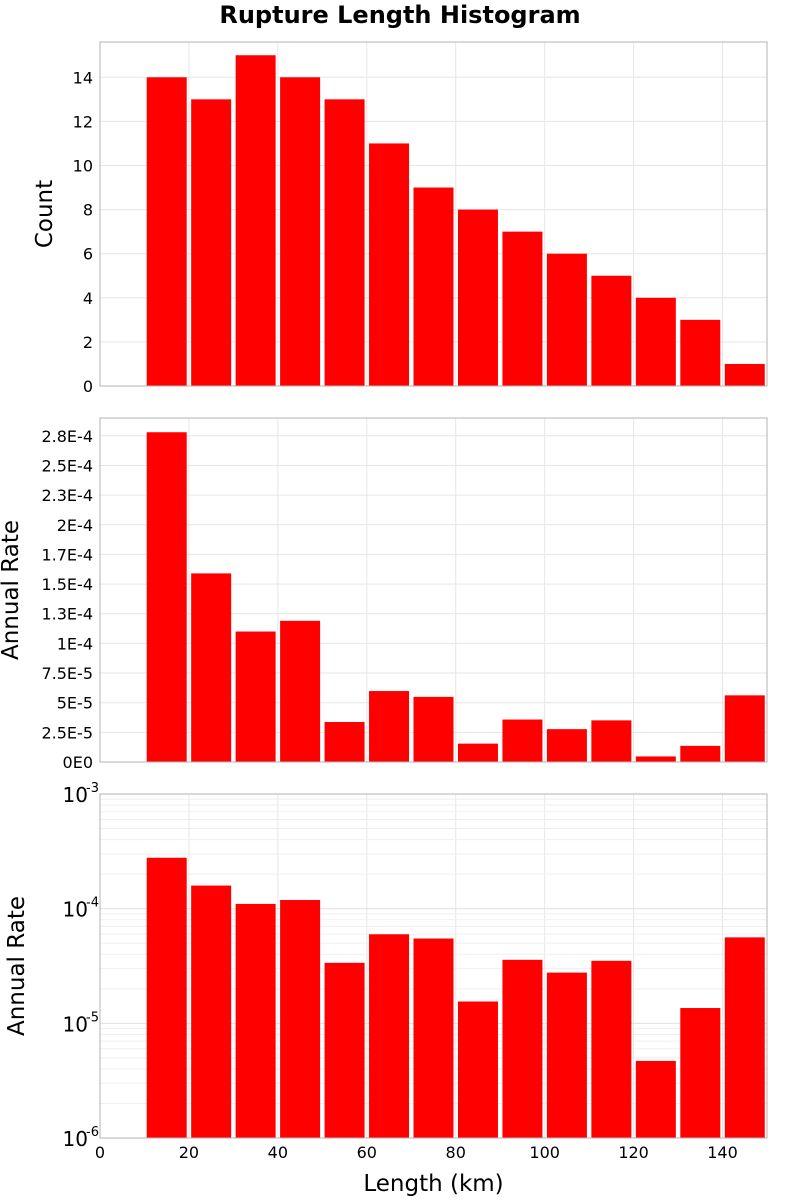 The width and height of the screenshot is (800, 1200). What do you see at coordinates (67, 495) in the screenshot?
I see `y-tick-label: 2.3E-4` at bounding box center [67, 495].